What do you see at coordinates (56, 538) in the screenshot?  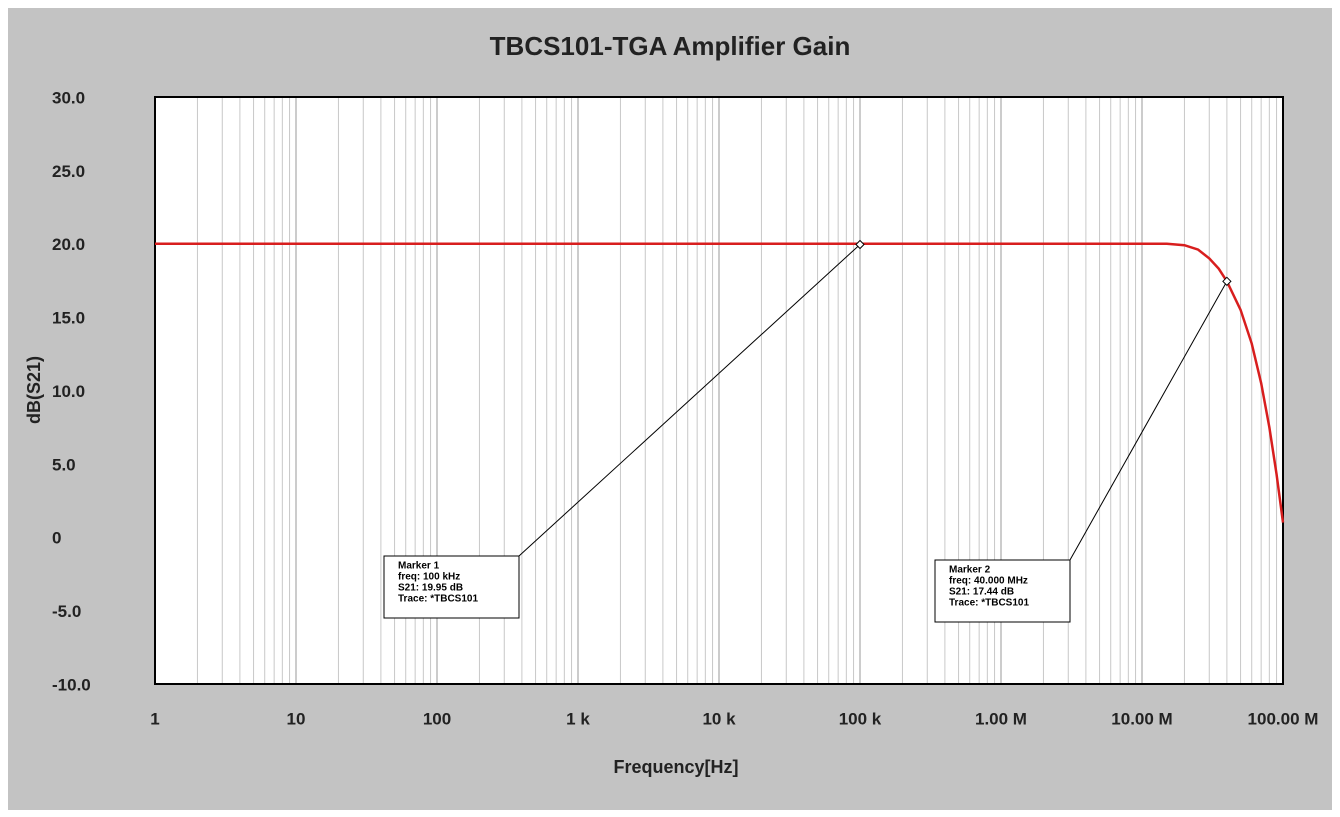 I see `y-tick-label: 0` at bounding box center [56, 538].